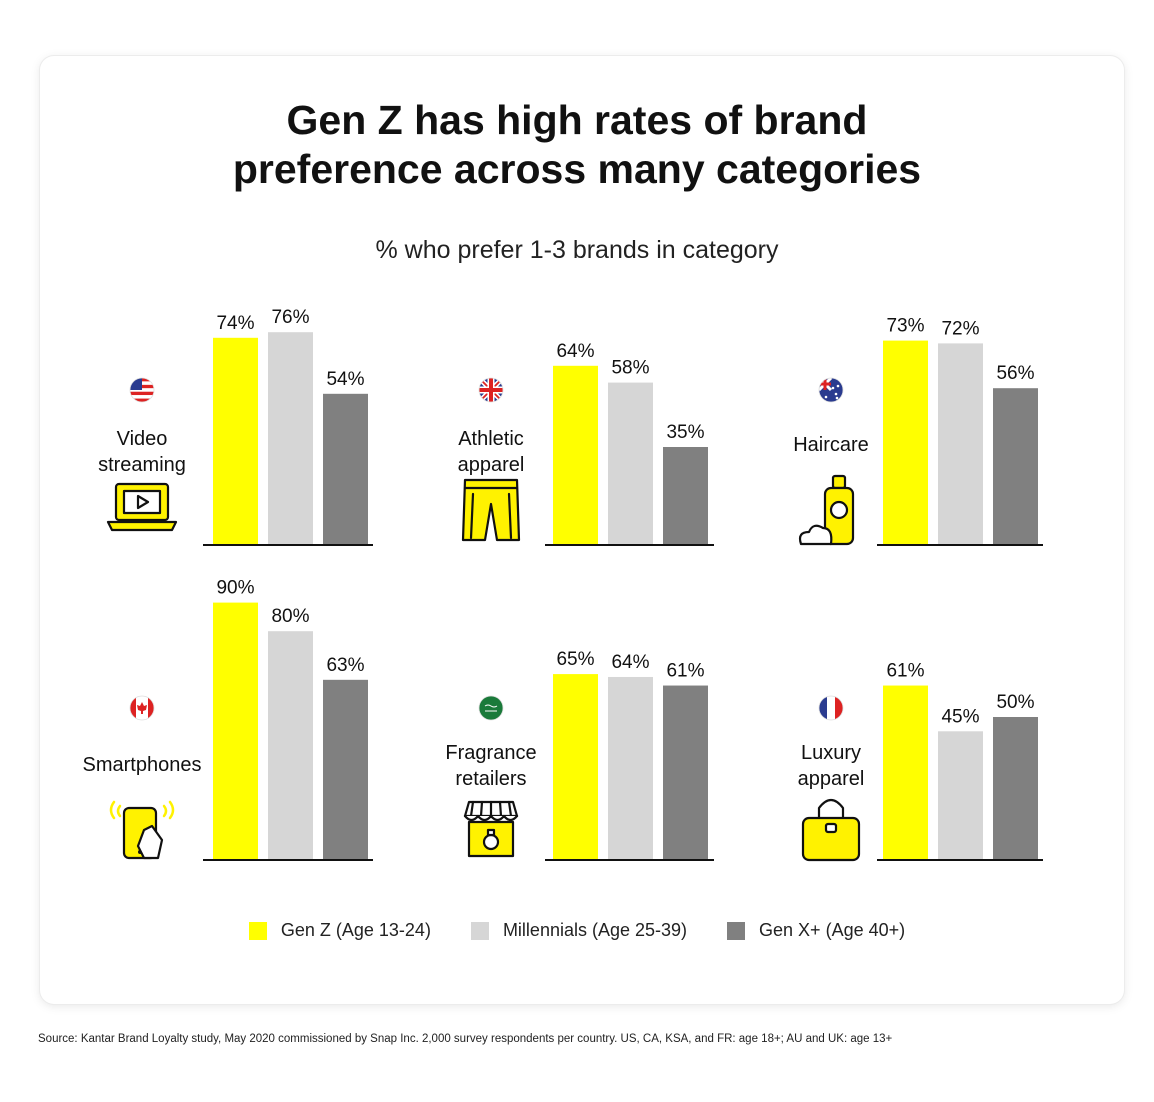 Image resolution: width=1154 pixels, height=1102 pixels. Describe the element at coordinates (831, 445) in the screenshot. I see `category-label-panel-3-line-1: Haircare` at that location.